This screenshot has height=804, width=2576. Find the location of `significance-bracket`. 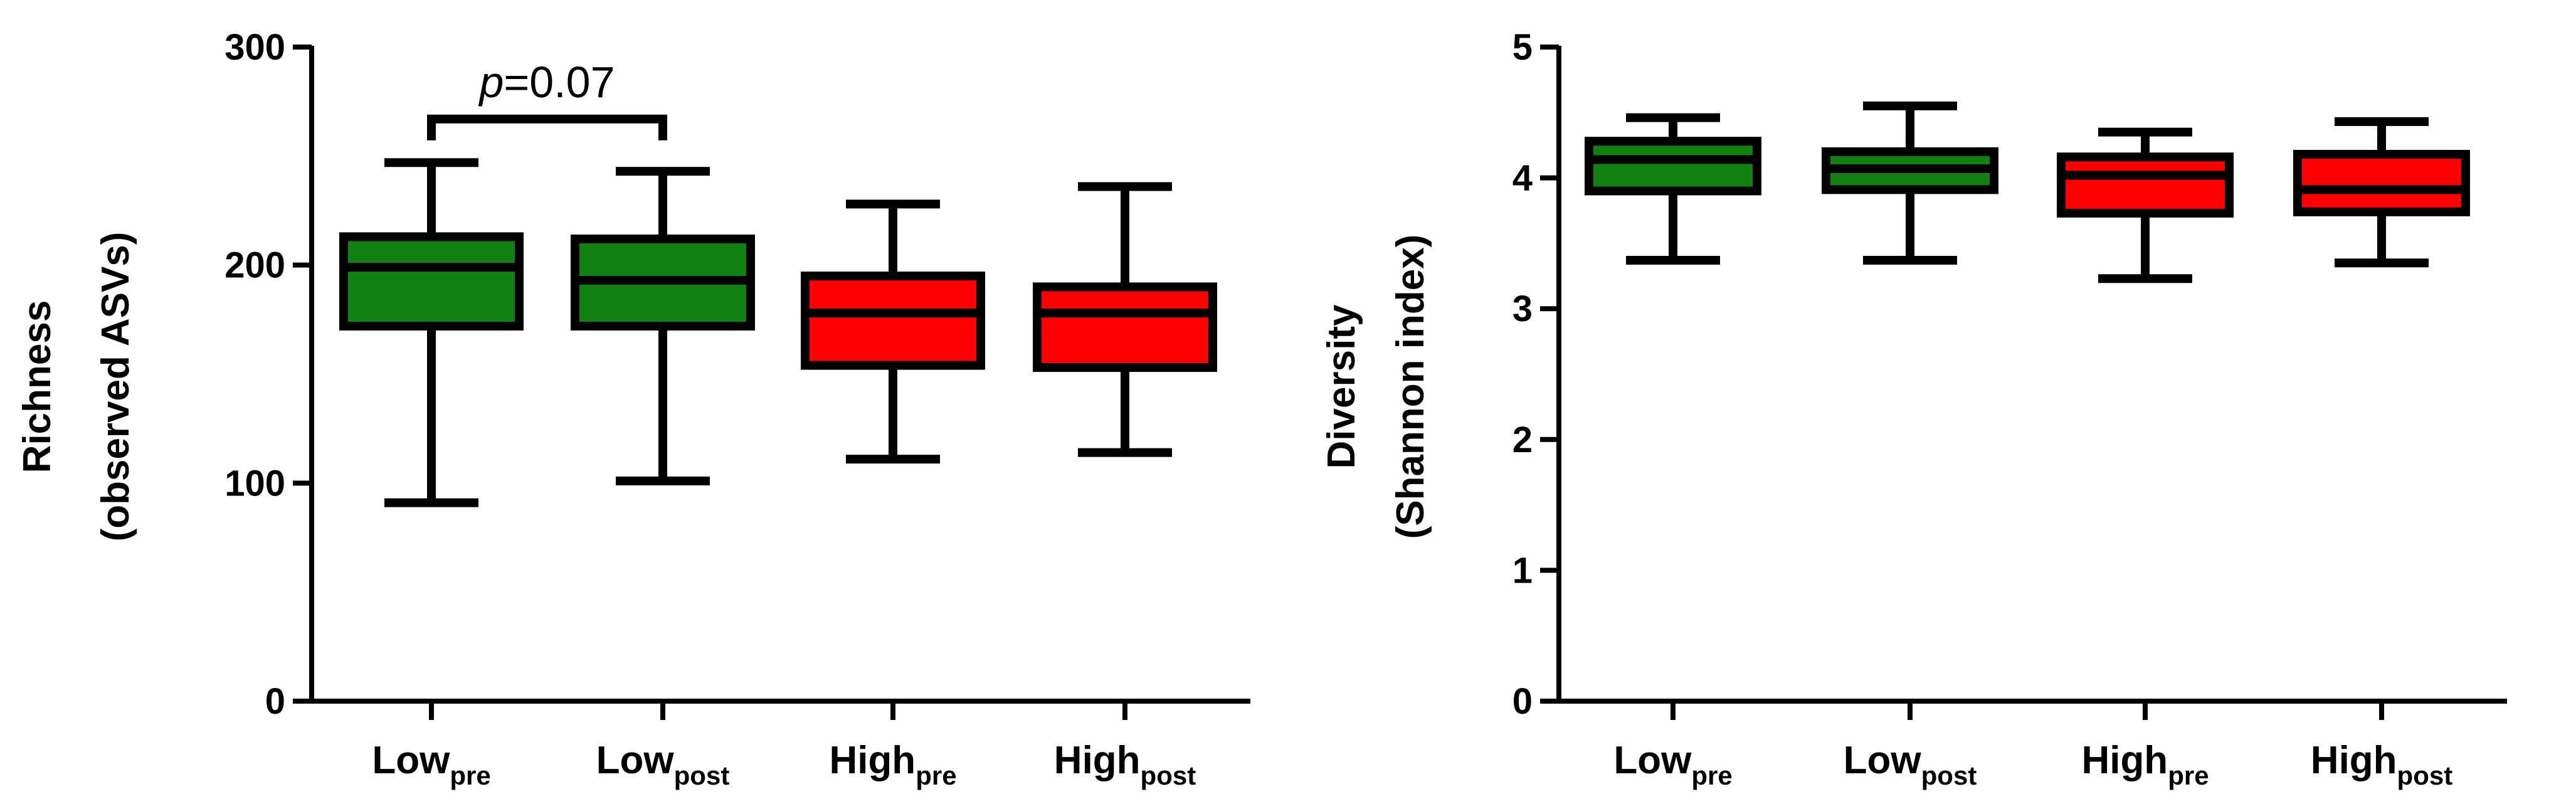

significance-bracket is located at coordinates (547, 127).